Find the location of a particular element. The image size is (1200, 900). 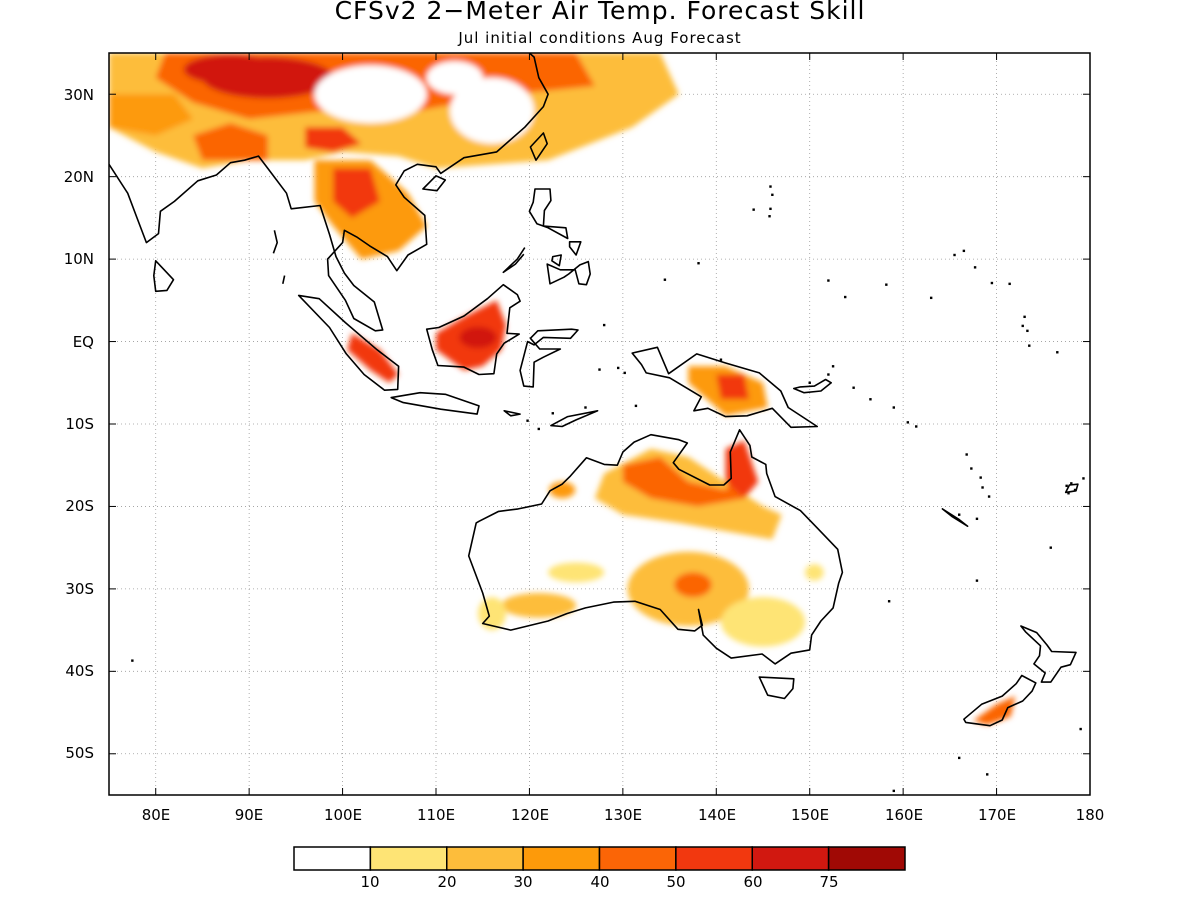

ylabel-eq: EQ is located at coordinates (83, 342).